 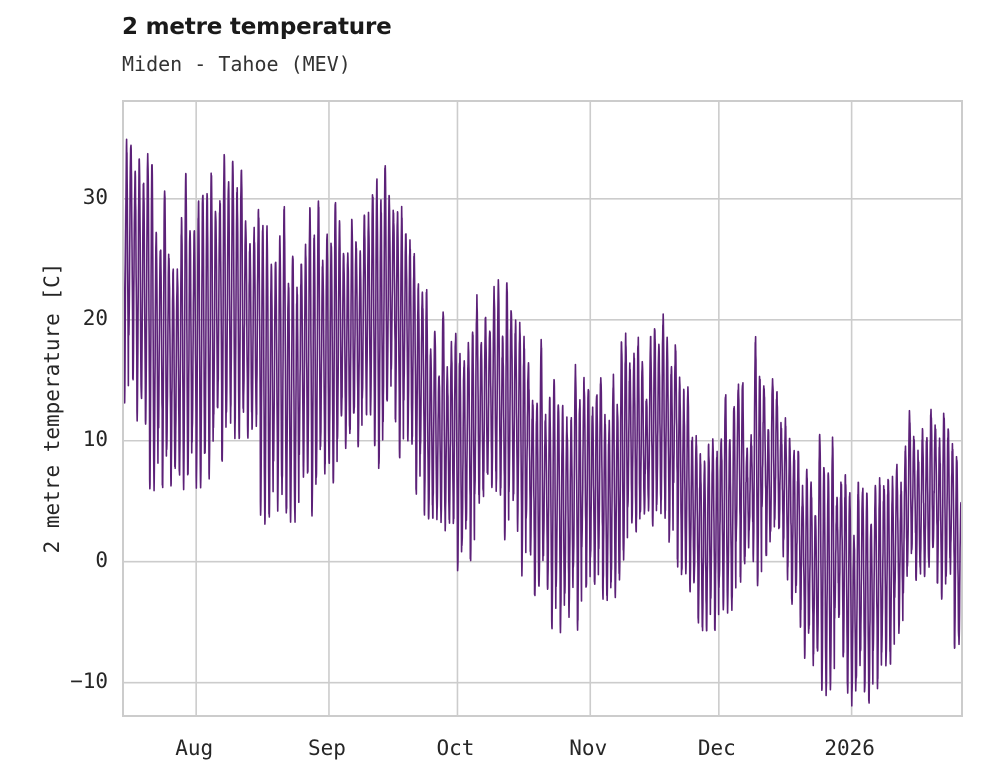 What do you see at coordinates (95, 317) in the screenshot?
I see `y-tick-label: 20` at bounding box center [95, 317].